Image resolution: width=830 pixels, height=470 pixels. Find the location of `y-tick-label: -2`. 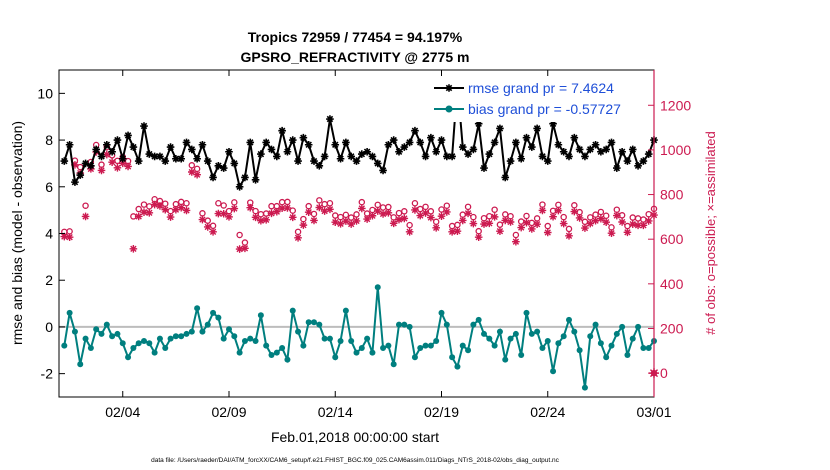

y-tick-label: -2 is located at coordinates (47, 374).